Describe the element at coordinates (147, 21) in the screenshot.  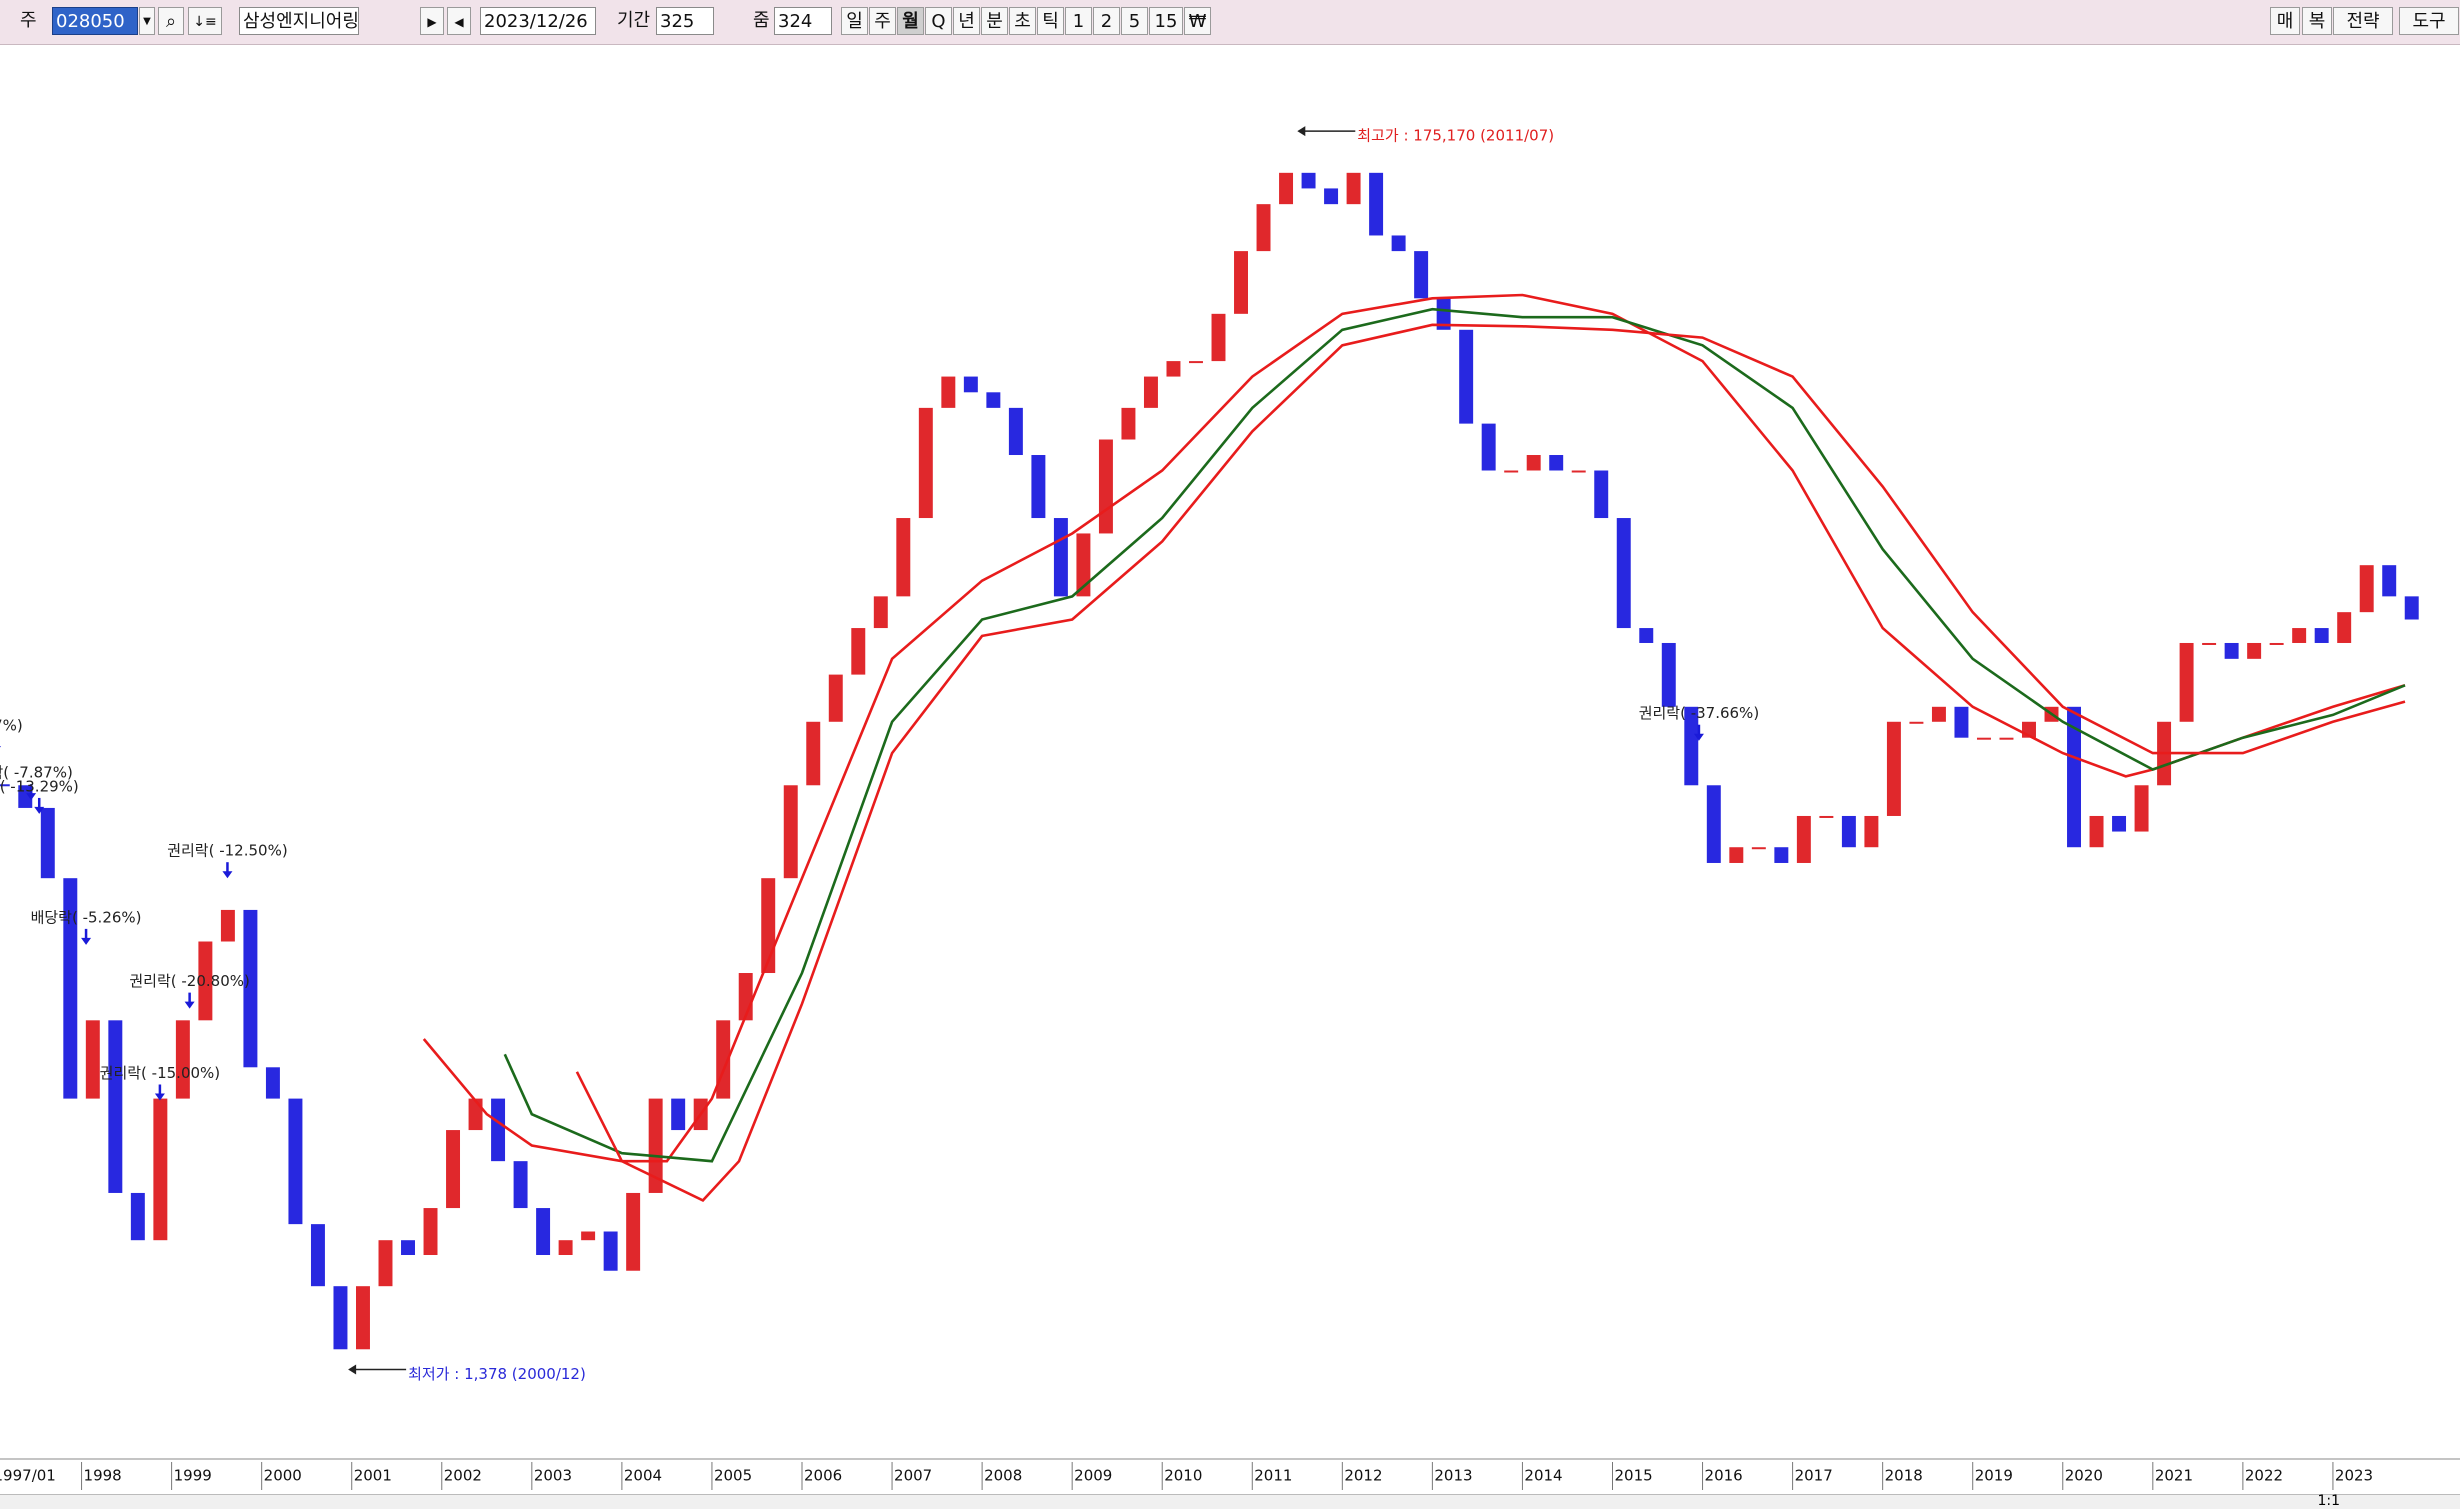
I see `code-dropdown: ▼` at that location.